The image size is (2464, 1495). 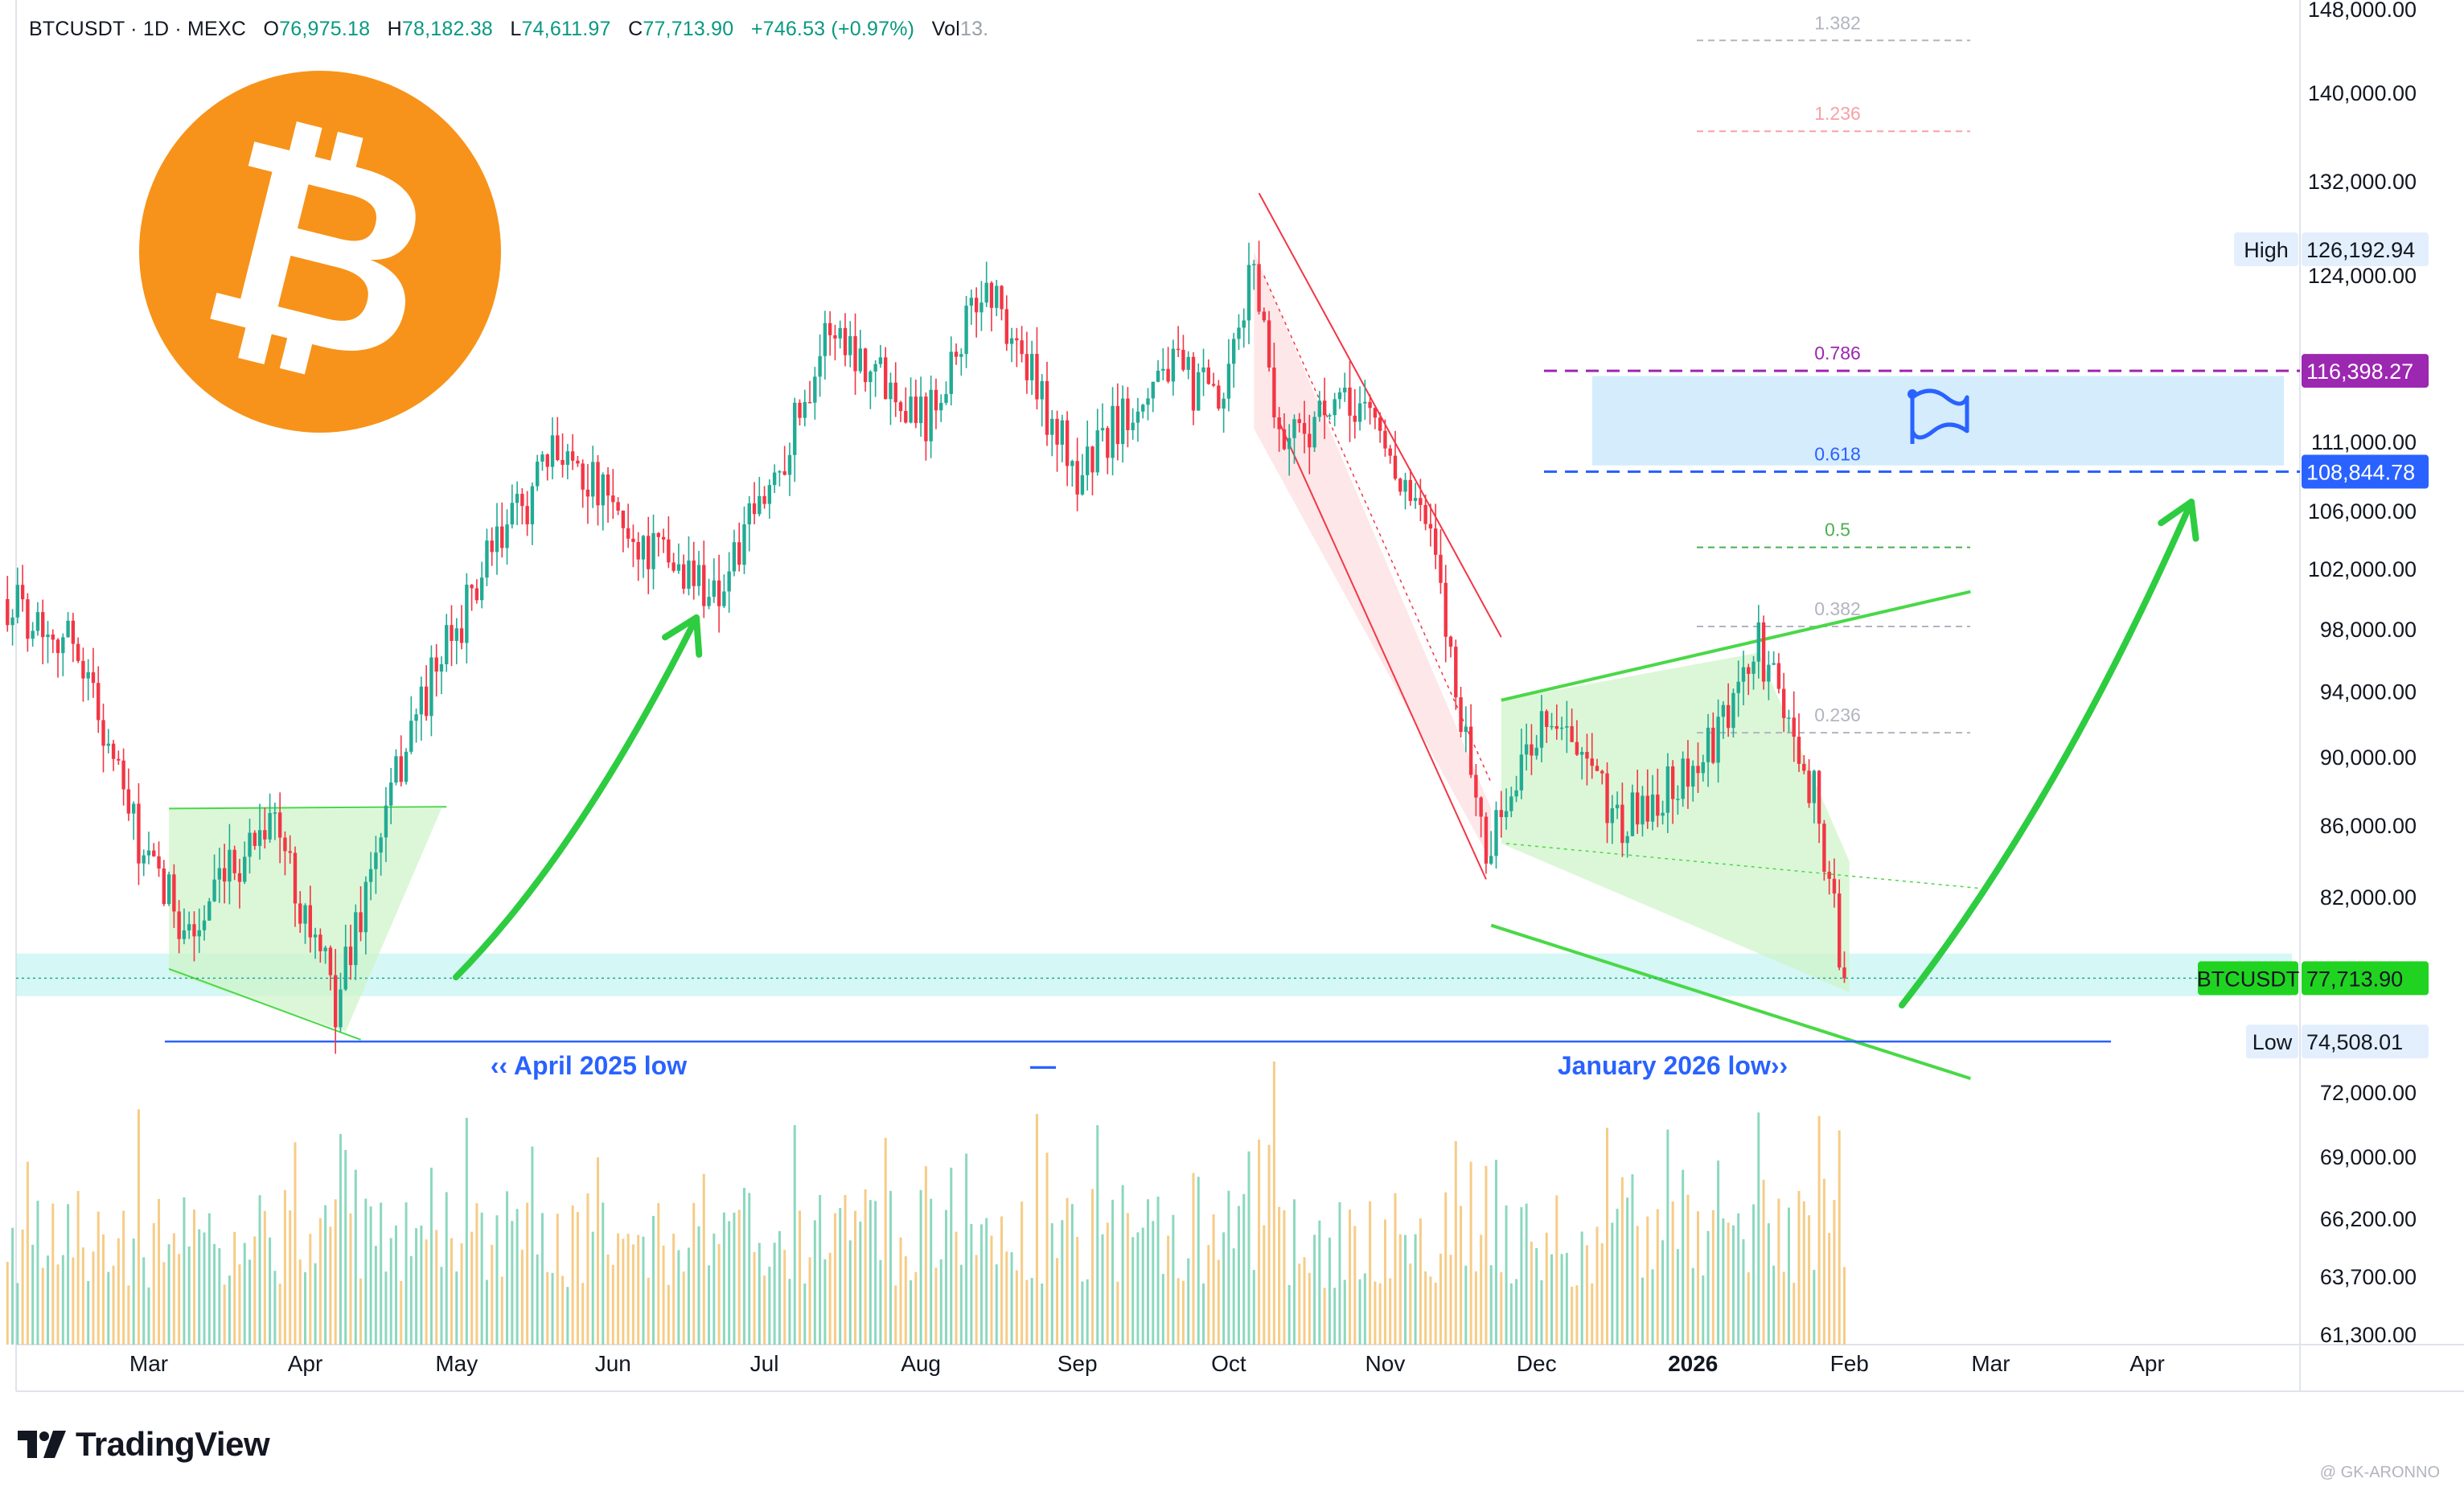 I want to click on tradingview-brand: TradingView, so click(x=144, y=1444).